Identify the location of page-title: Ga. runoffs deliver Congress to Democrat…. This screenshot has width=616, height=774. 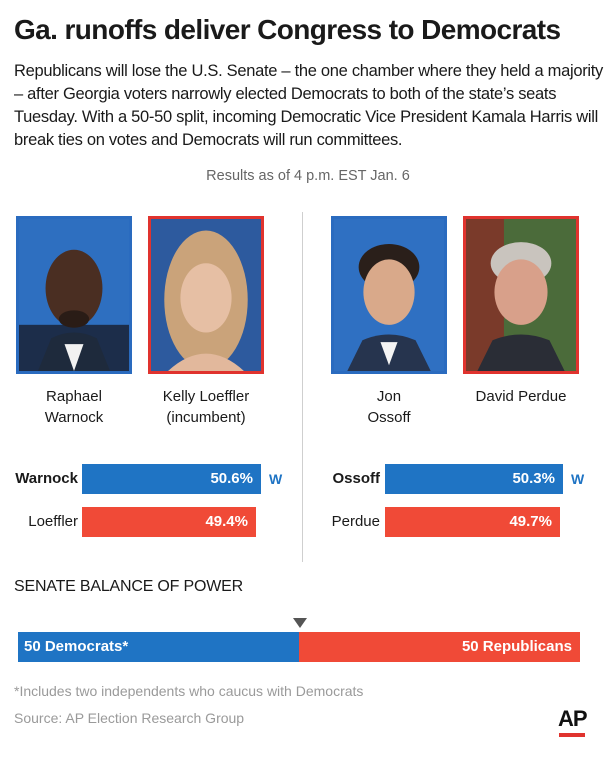
(287, 29).